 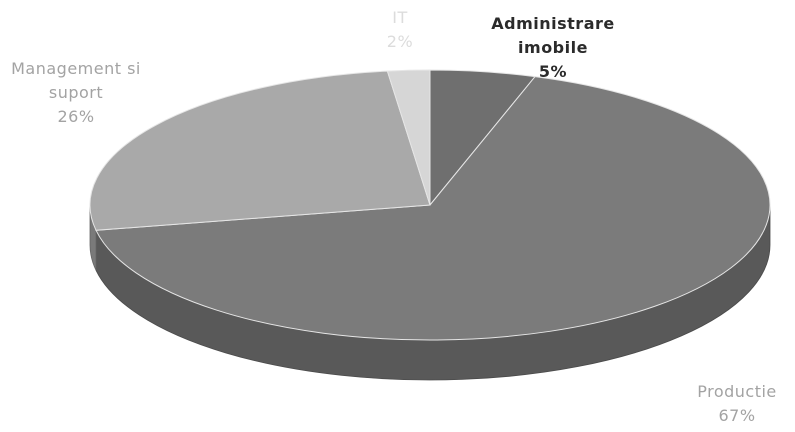 I want to click on slice-label-it: IT 2%, so click(x=400, y=30).